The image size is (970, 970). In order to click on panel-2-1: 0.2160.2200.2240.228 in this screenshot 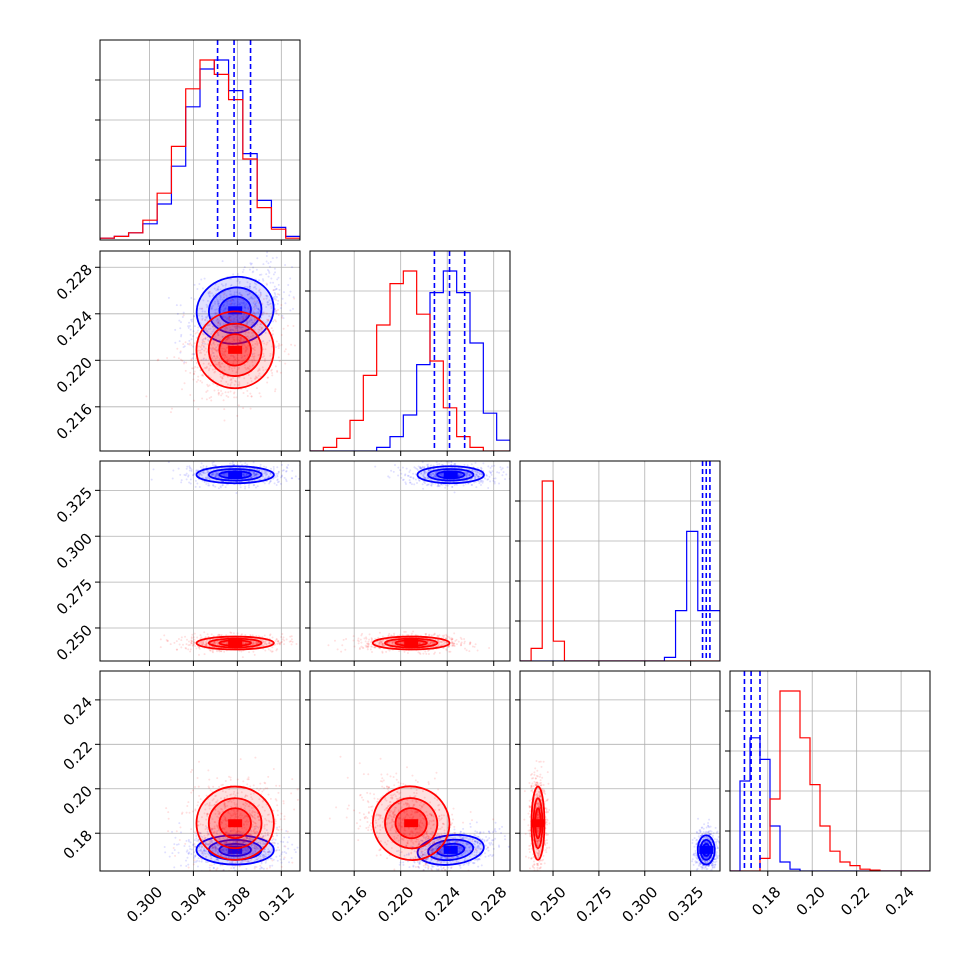, I will do `click(188, 348)`.